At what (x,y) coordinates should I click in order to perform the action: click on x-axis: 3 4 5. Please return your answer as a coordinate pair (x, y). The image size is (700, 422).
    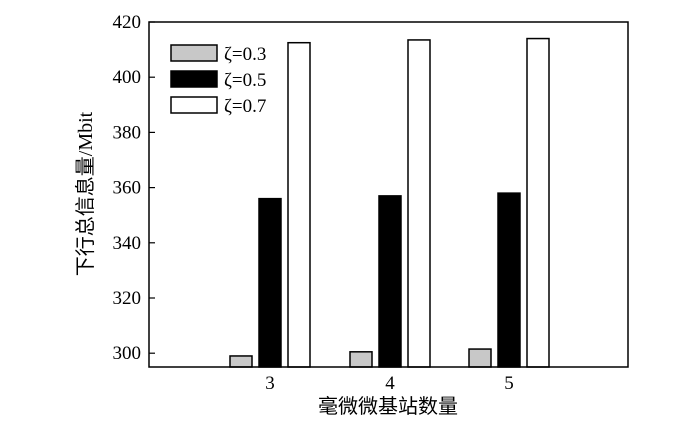
    Looking at the image, I should click on (389, 377).